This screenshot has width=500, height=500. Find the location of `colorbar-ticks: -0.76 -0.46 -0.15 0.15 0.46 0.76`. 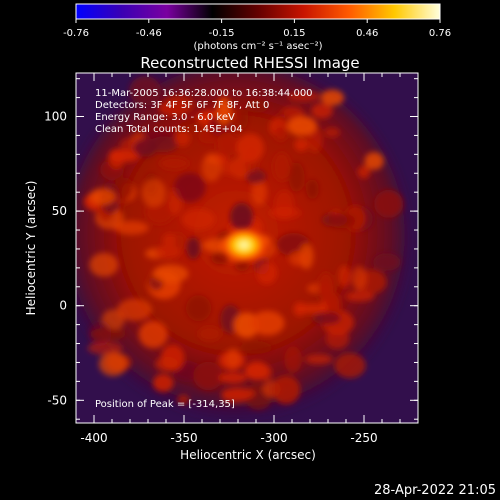

colorbar-ticks: -0.76 -0.46 -0.15 0.15 0.46 0.76 is located at coordinates (257, 29).